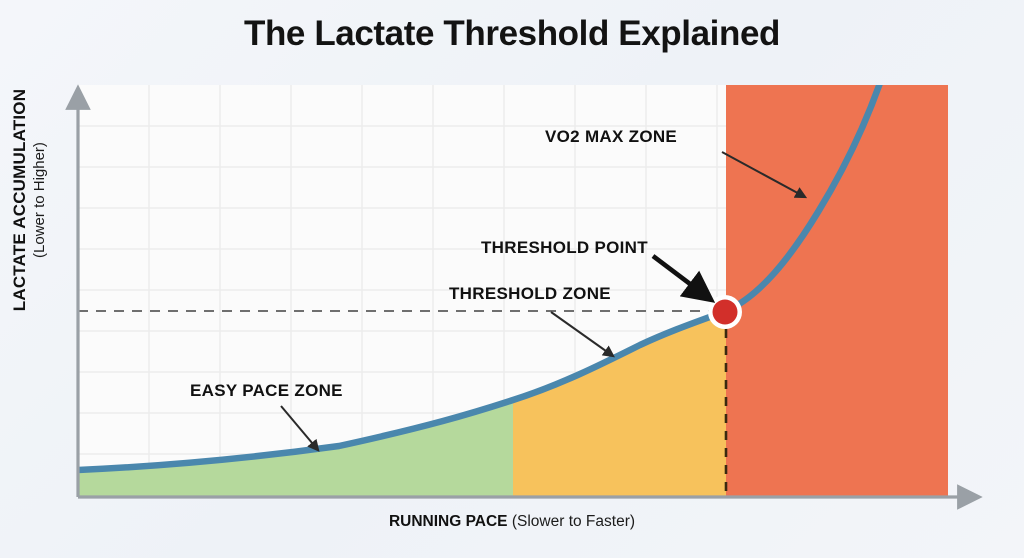 Image resolution: width=1024 pixels, height=558 pixels. I want to click on annotation-threshold-point: THRESHOLD POINT, so click(564, 247).